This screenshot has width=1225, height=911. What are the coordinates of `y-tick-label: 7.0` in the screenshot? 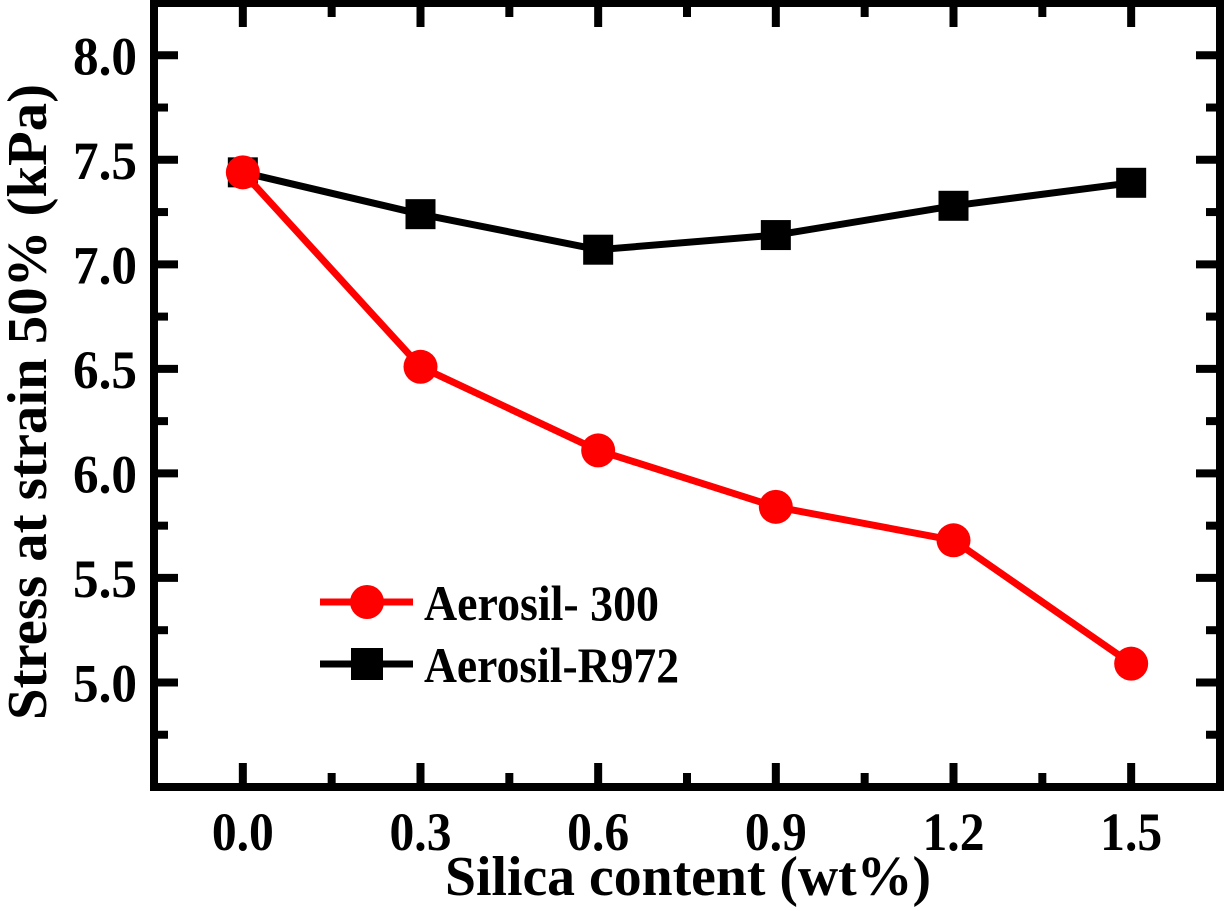 It's located at (105, 265).